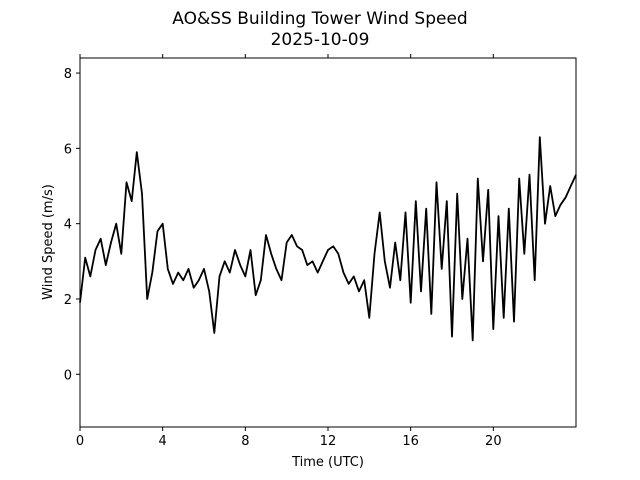  I want to click on chart-title: AO&SS Building Tower Wind Speed, so click(319, 19).